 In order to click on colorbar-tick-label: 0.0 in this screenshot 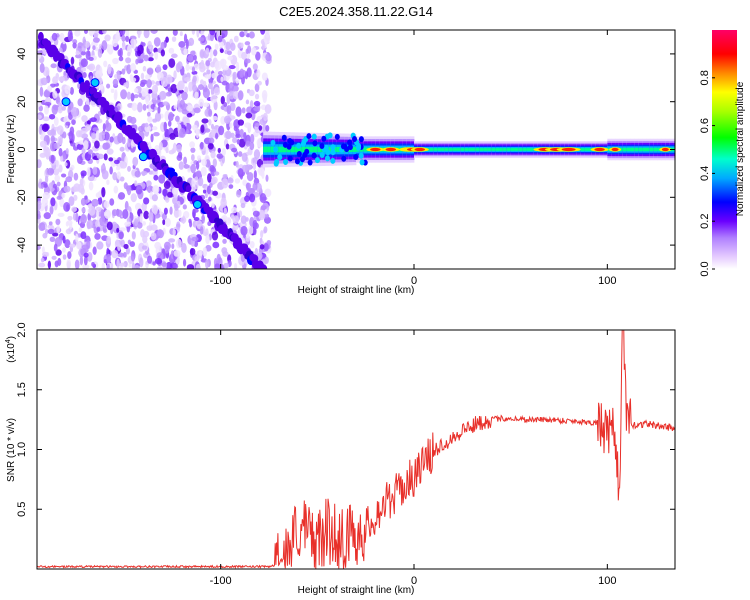, I will do `click(705, 268)`.